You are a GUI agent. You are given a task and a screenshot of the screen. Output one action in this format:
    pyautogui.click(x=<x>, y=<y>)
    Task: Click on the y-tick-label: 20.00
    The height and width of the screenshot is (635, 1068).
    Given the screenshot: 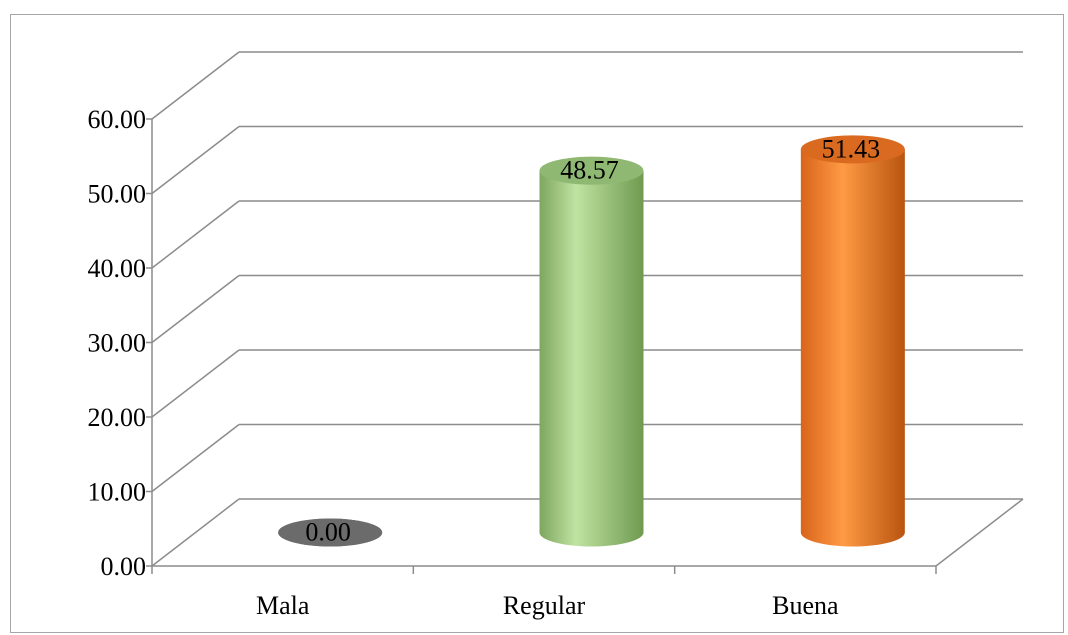 What is the action you would take?
    pyautogui.click(x=117, y=417)
    